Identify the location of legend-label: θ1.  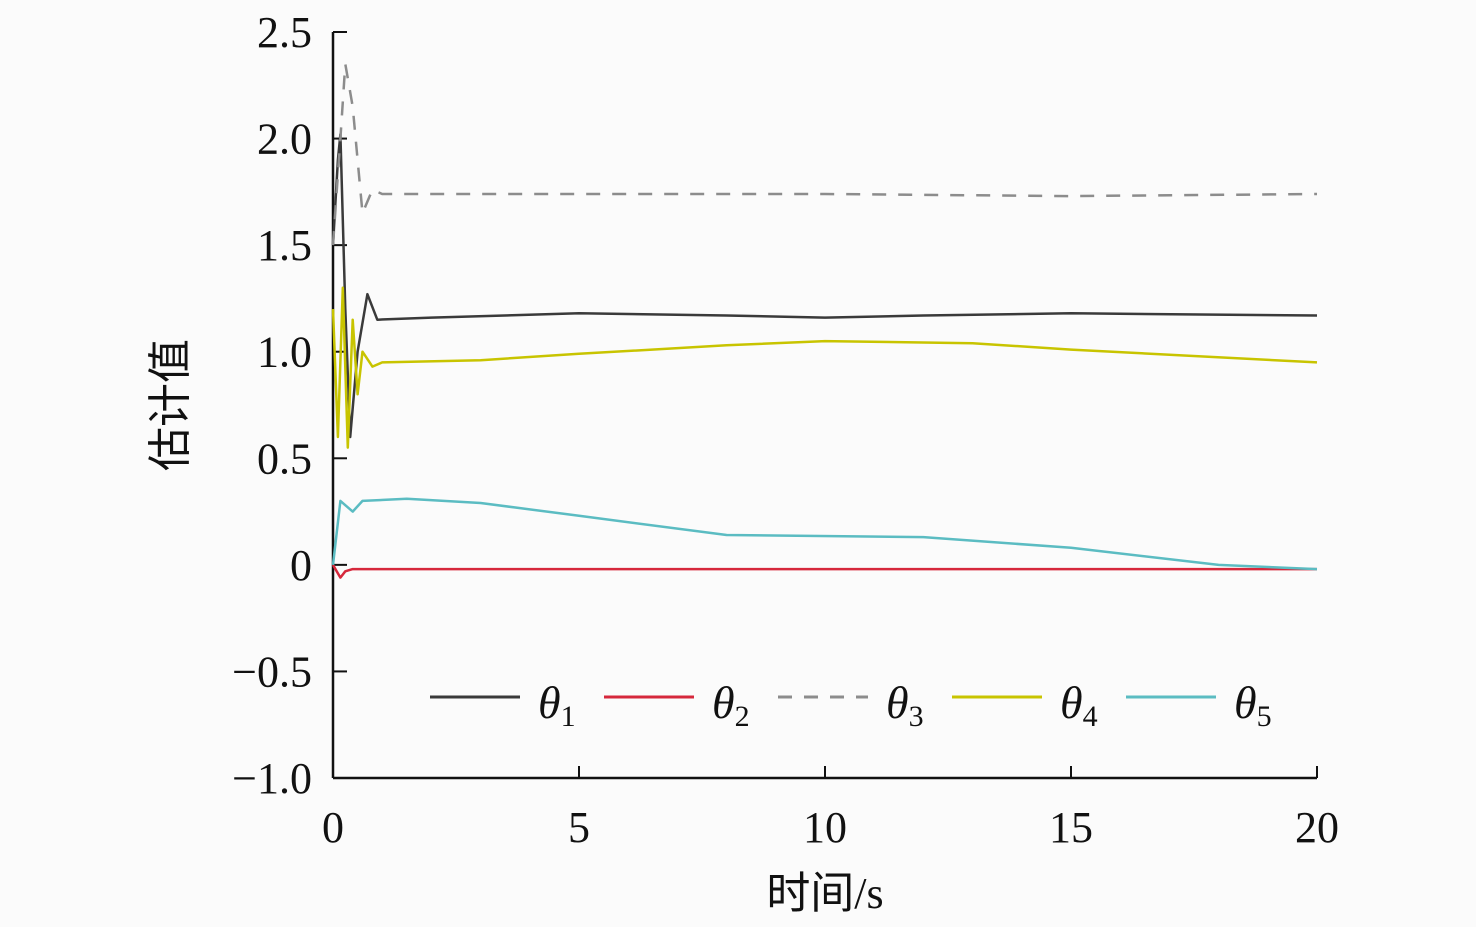
(557, 705).